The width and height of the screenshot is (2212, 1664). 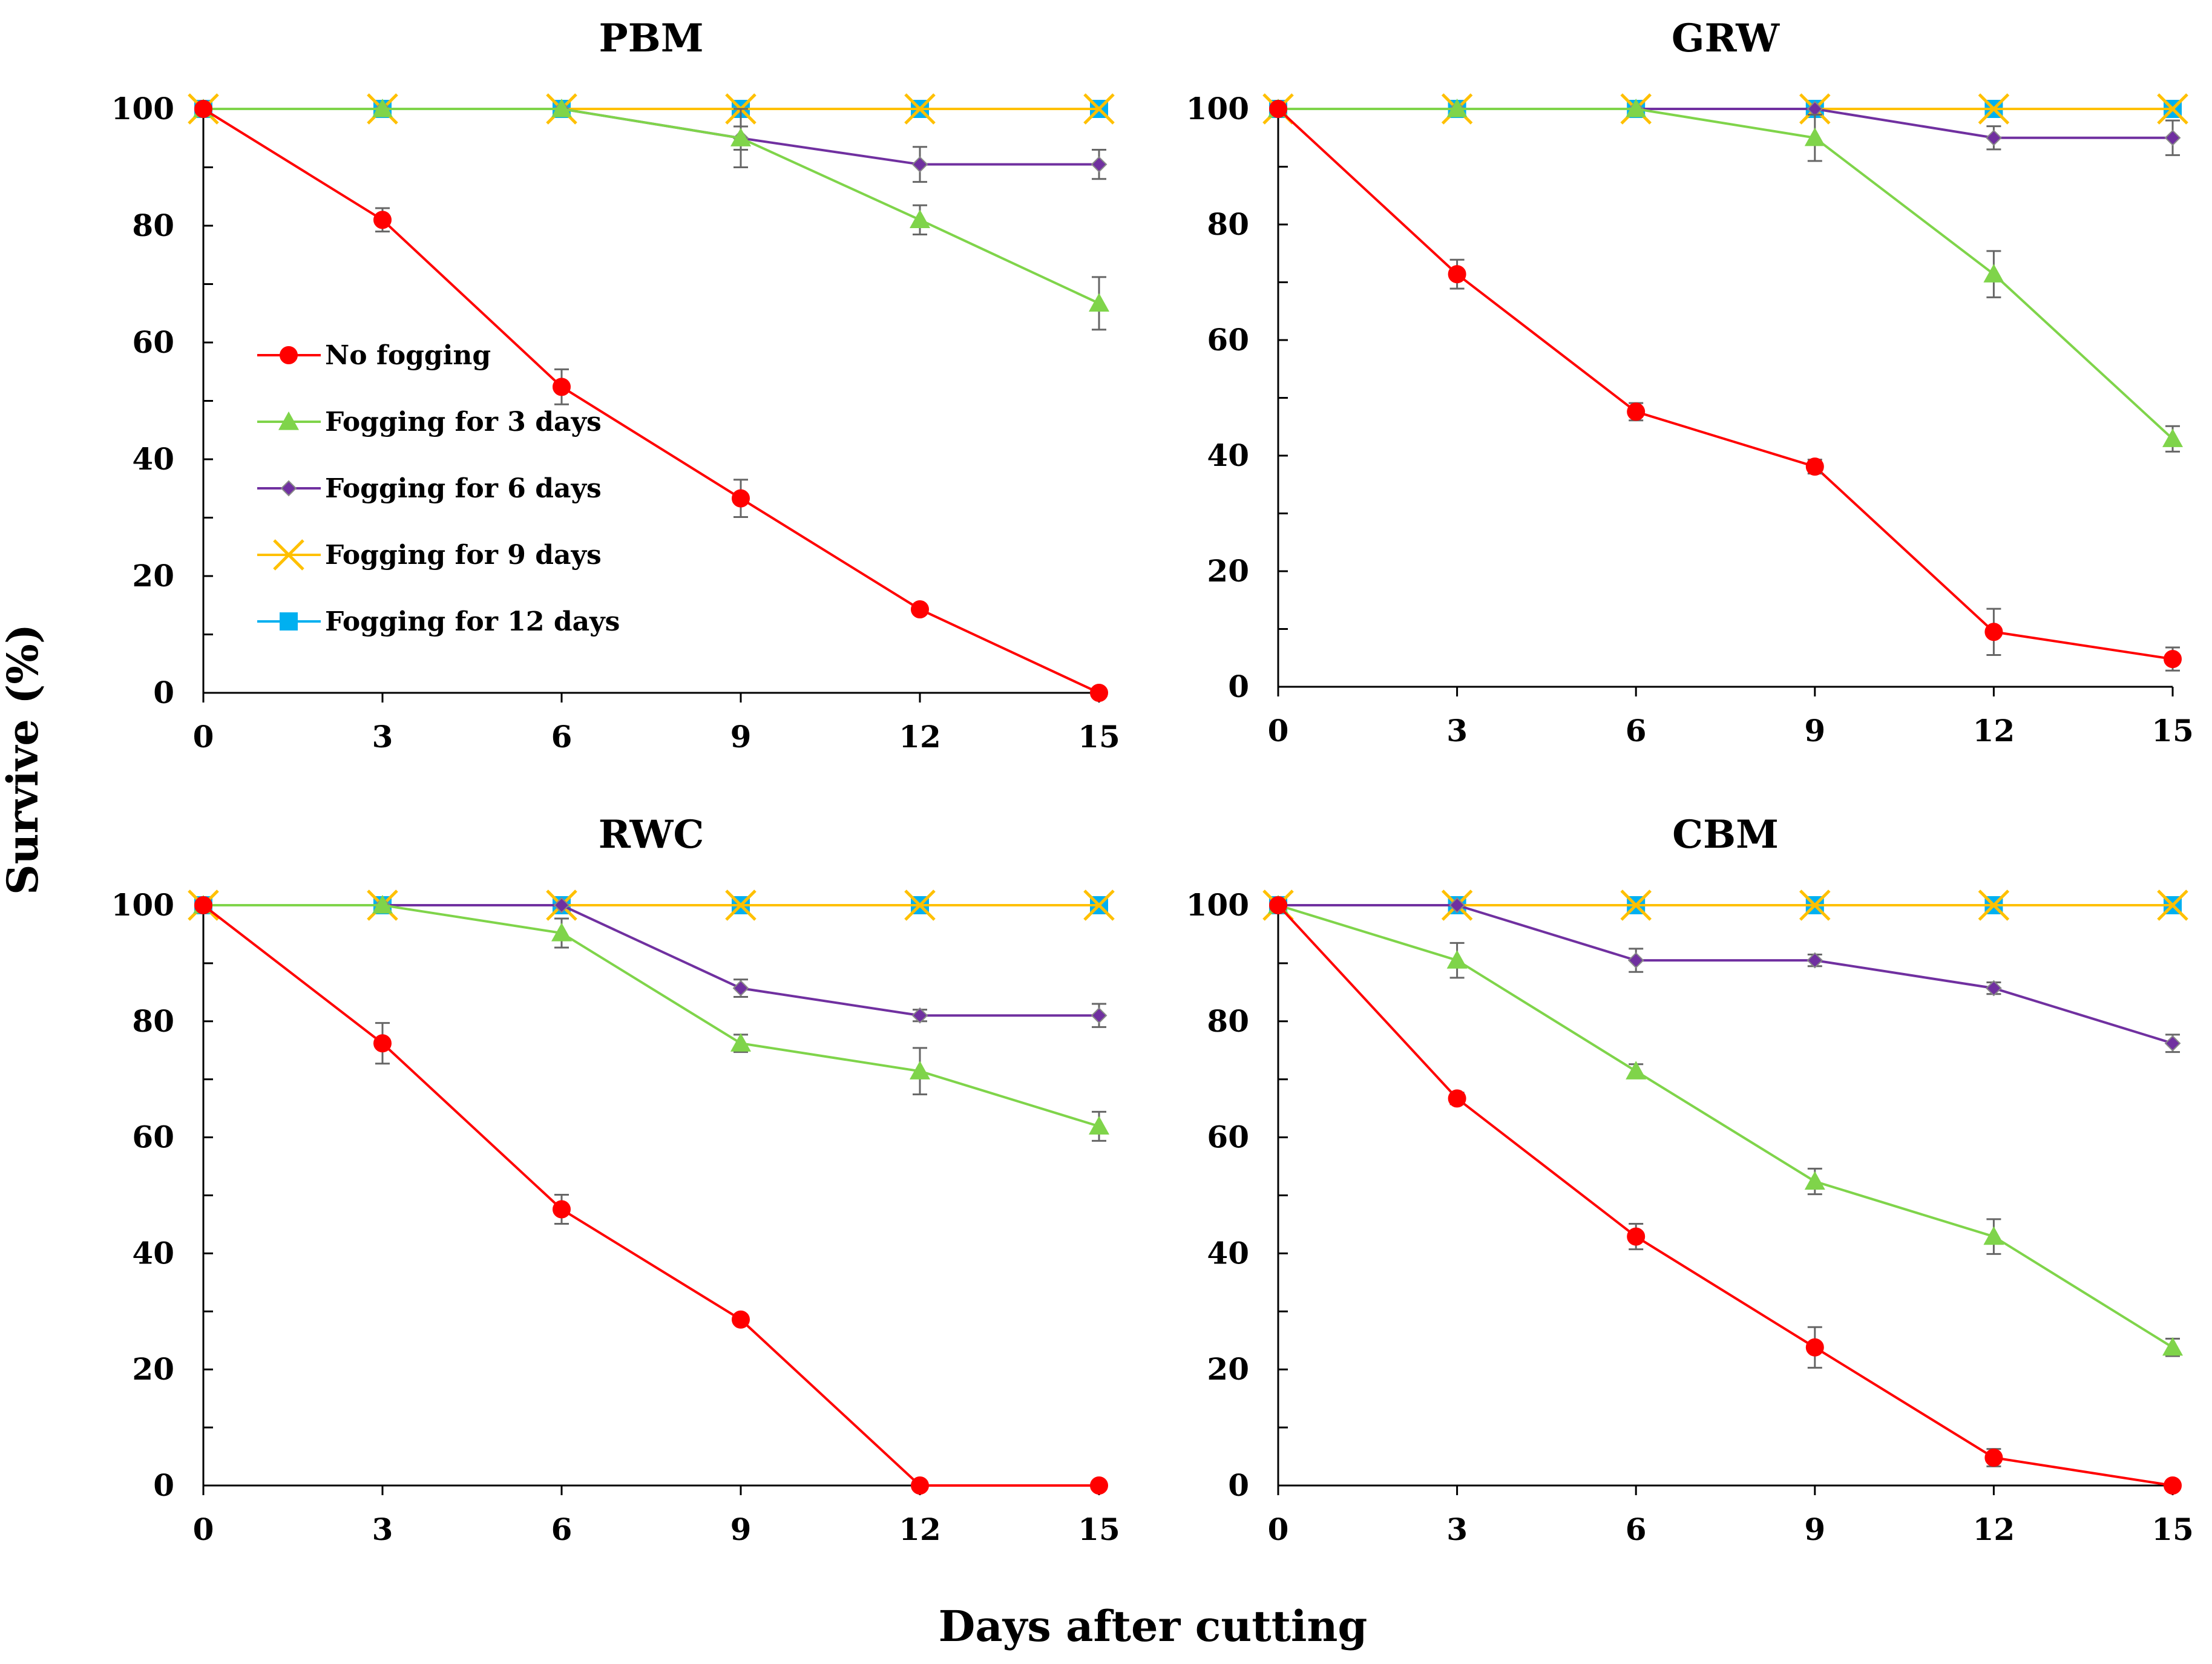 What do you see at coordinates (1228, 455) in the screenshot?
I see `y-tick-label: 40` at bounding box center [1228, 455].